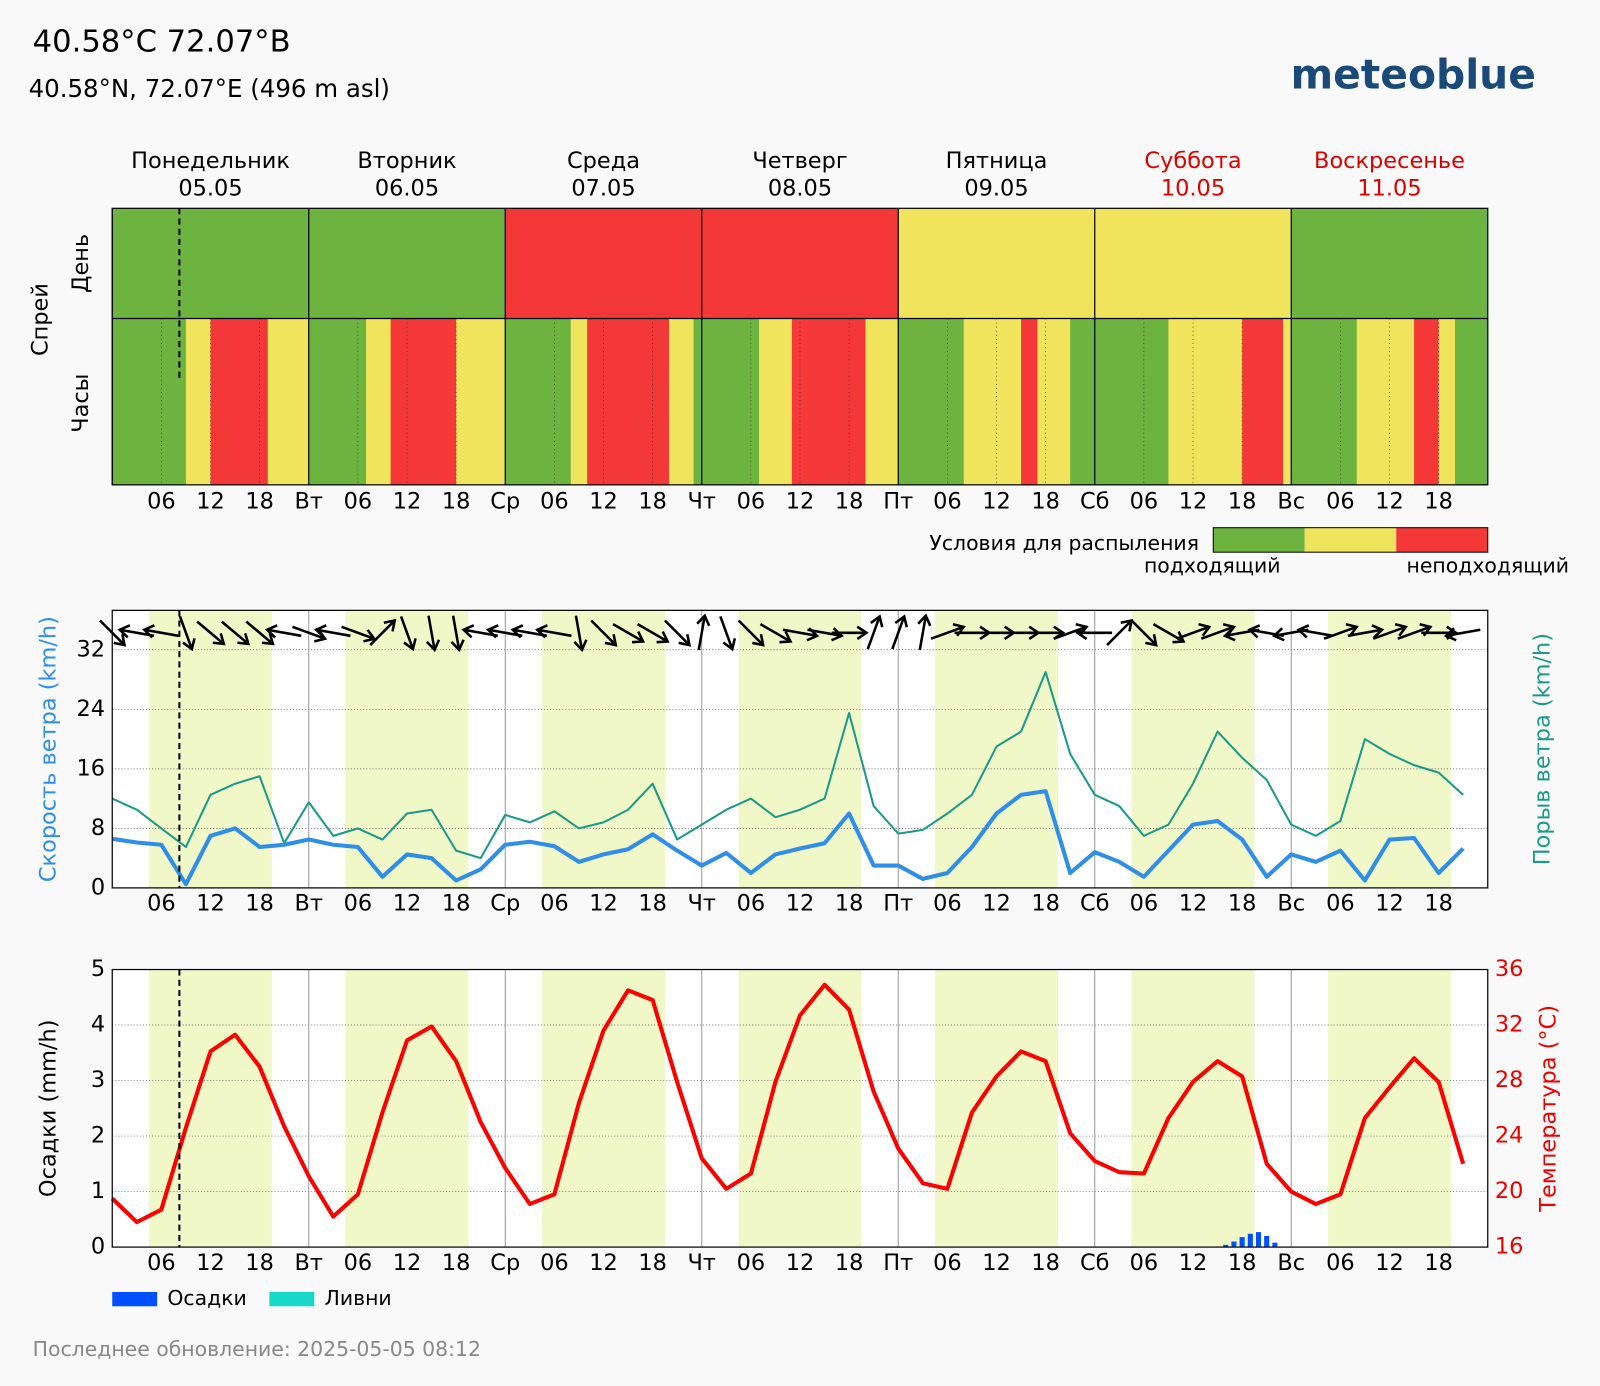 The width and height of the screenshot is (1600, 1386). What do you see at coordinates (357, 1298) in the screenshot?
I see `legend-label: Ливни` at bounding box center [357, 1298].